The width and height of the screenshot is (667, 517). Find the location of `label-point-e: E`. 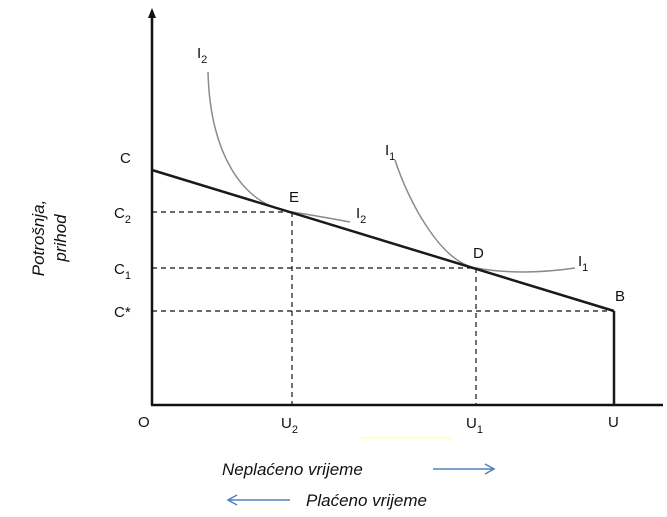

label-point-e: E is located at coordinates (294, 197).